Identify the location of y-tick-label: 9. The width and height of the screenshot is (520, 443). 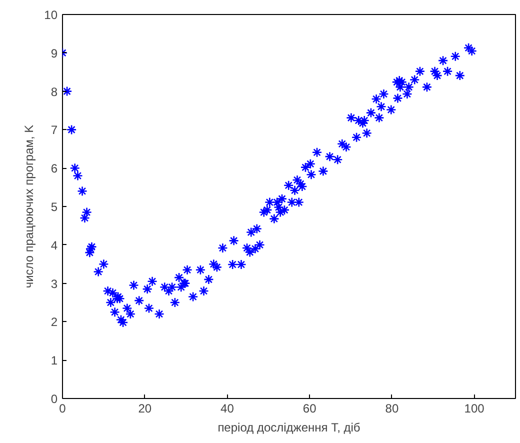
(54, 53).